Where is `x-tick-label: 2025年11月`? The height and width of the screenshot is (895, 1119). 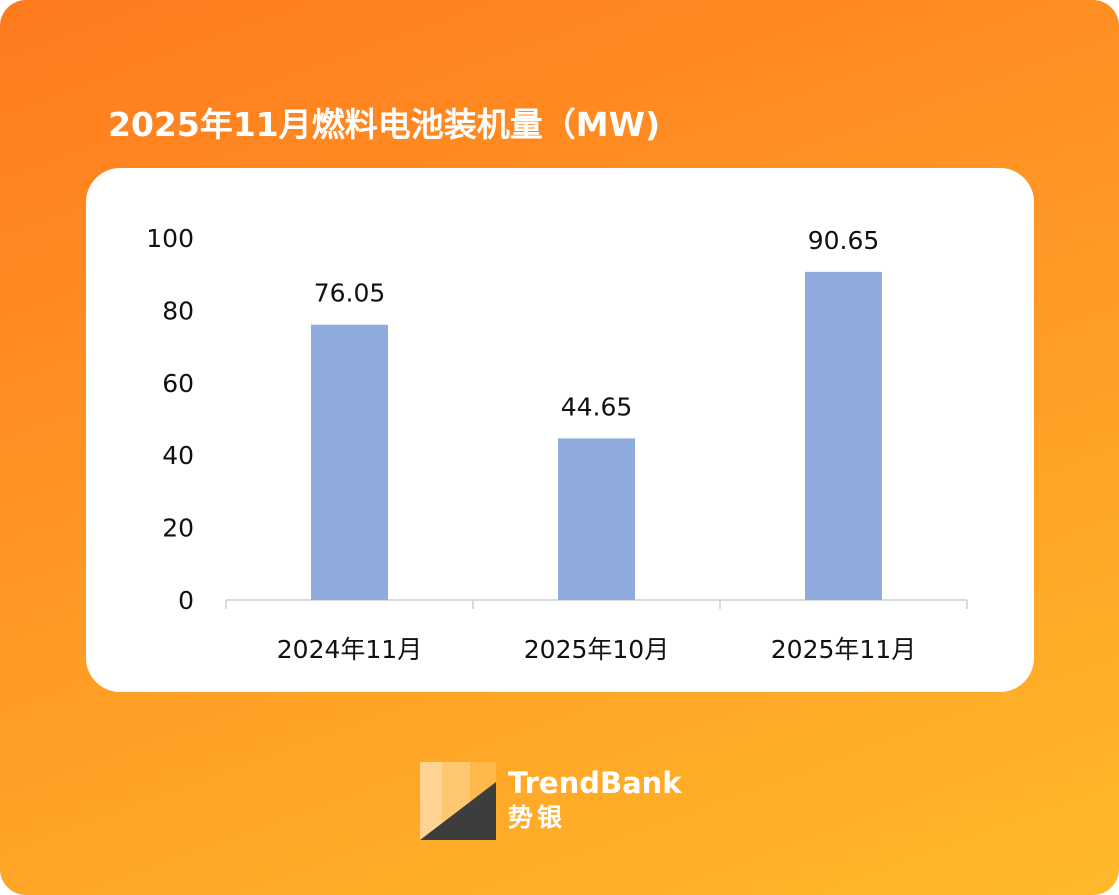 x-tick-label: 2025年11月 is located at coordinates (843, 649).